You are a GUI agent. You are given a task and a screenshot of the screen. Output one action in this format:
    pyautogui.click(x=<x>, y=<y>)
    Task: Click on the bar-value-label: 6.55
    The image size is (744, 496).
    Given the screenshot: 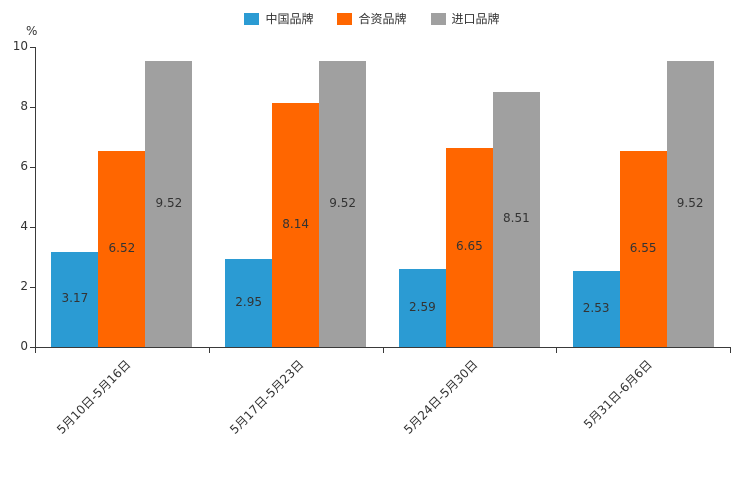 What is the action you would take?
    pyautogui.click(x=643, y=247)
    